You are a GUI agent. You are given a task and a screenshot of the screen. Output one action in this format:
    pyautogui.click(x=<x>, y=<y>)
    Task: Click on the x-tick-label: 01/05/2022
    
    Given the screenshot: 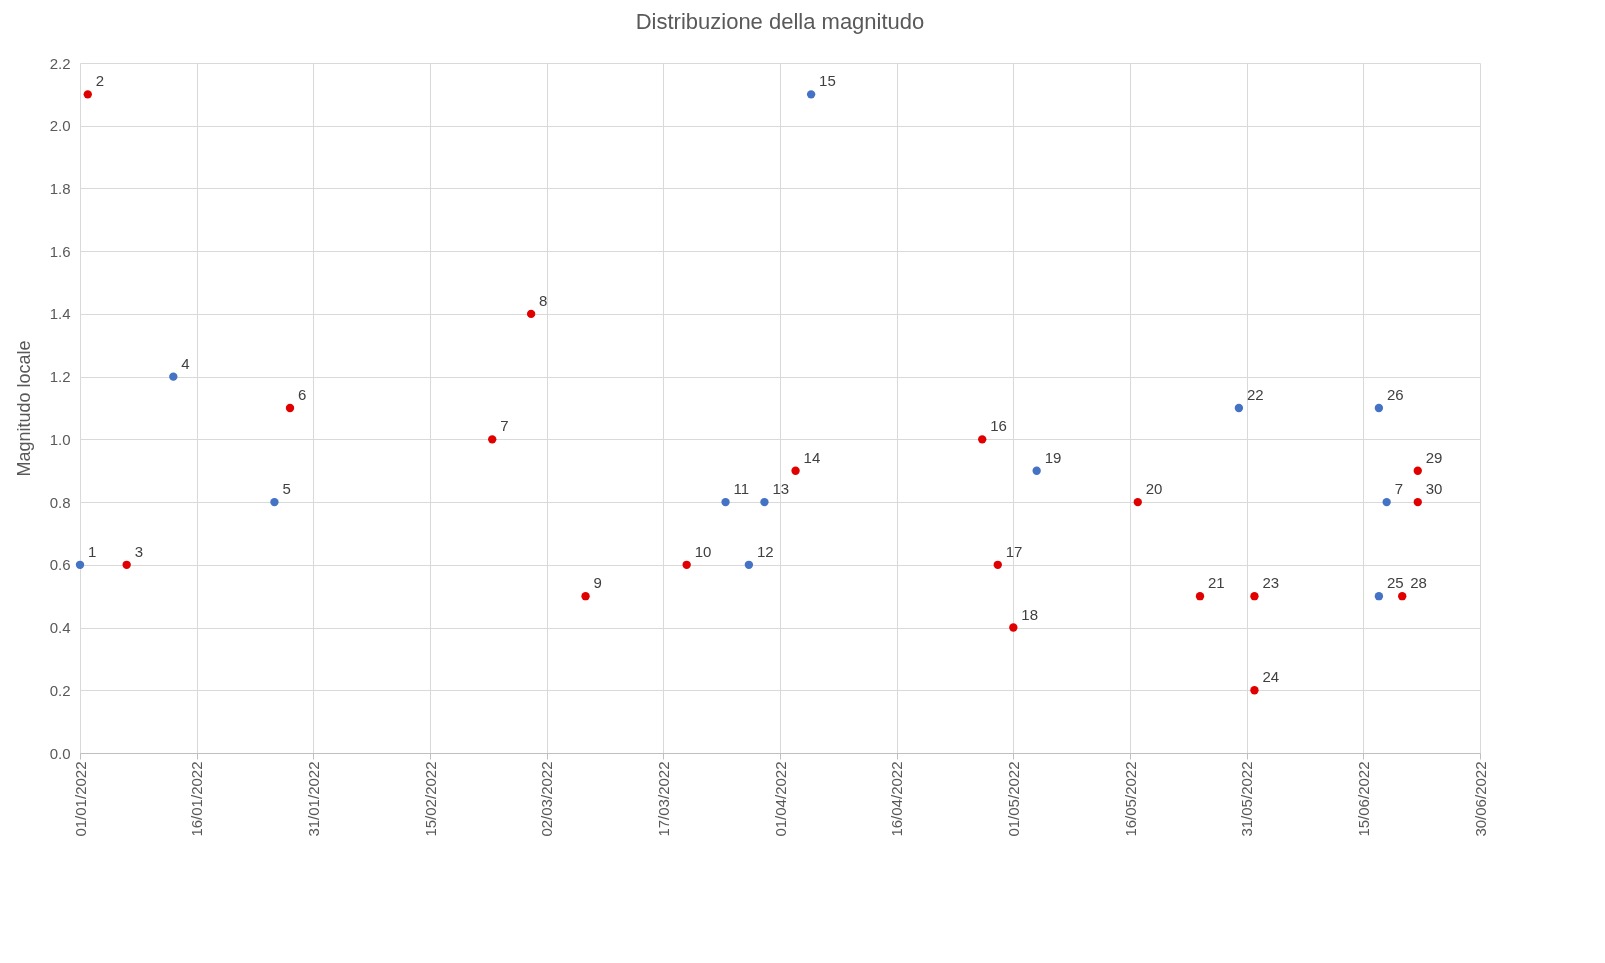 What is the action you would take?
    pyautogui.click(x=1013, y=799)
    